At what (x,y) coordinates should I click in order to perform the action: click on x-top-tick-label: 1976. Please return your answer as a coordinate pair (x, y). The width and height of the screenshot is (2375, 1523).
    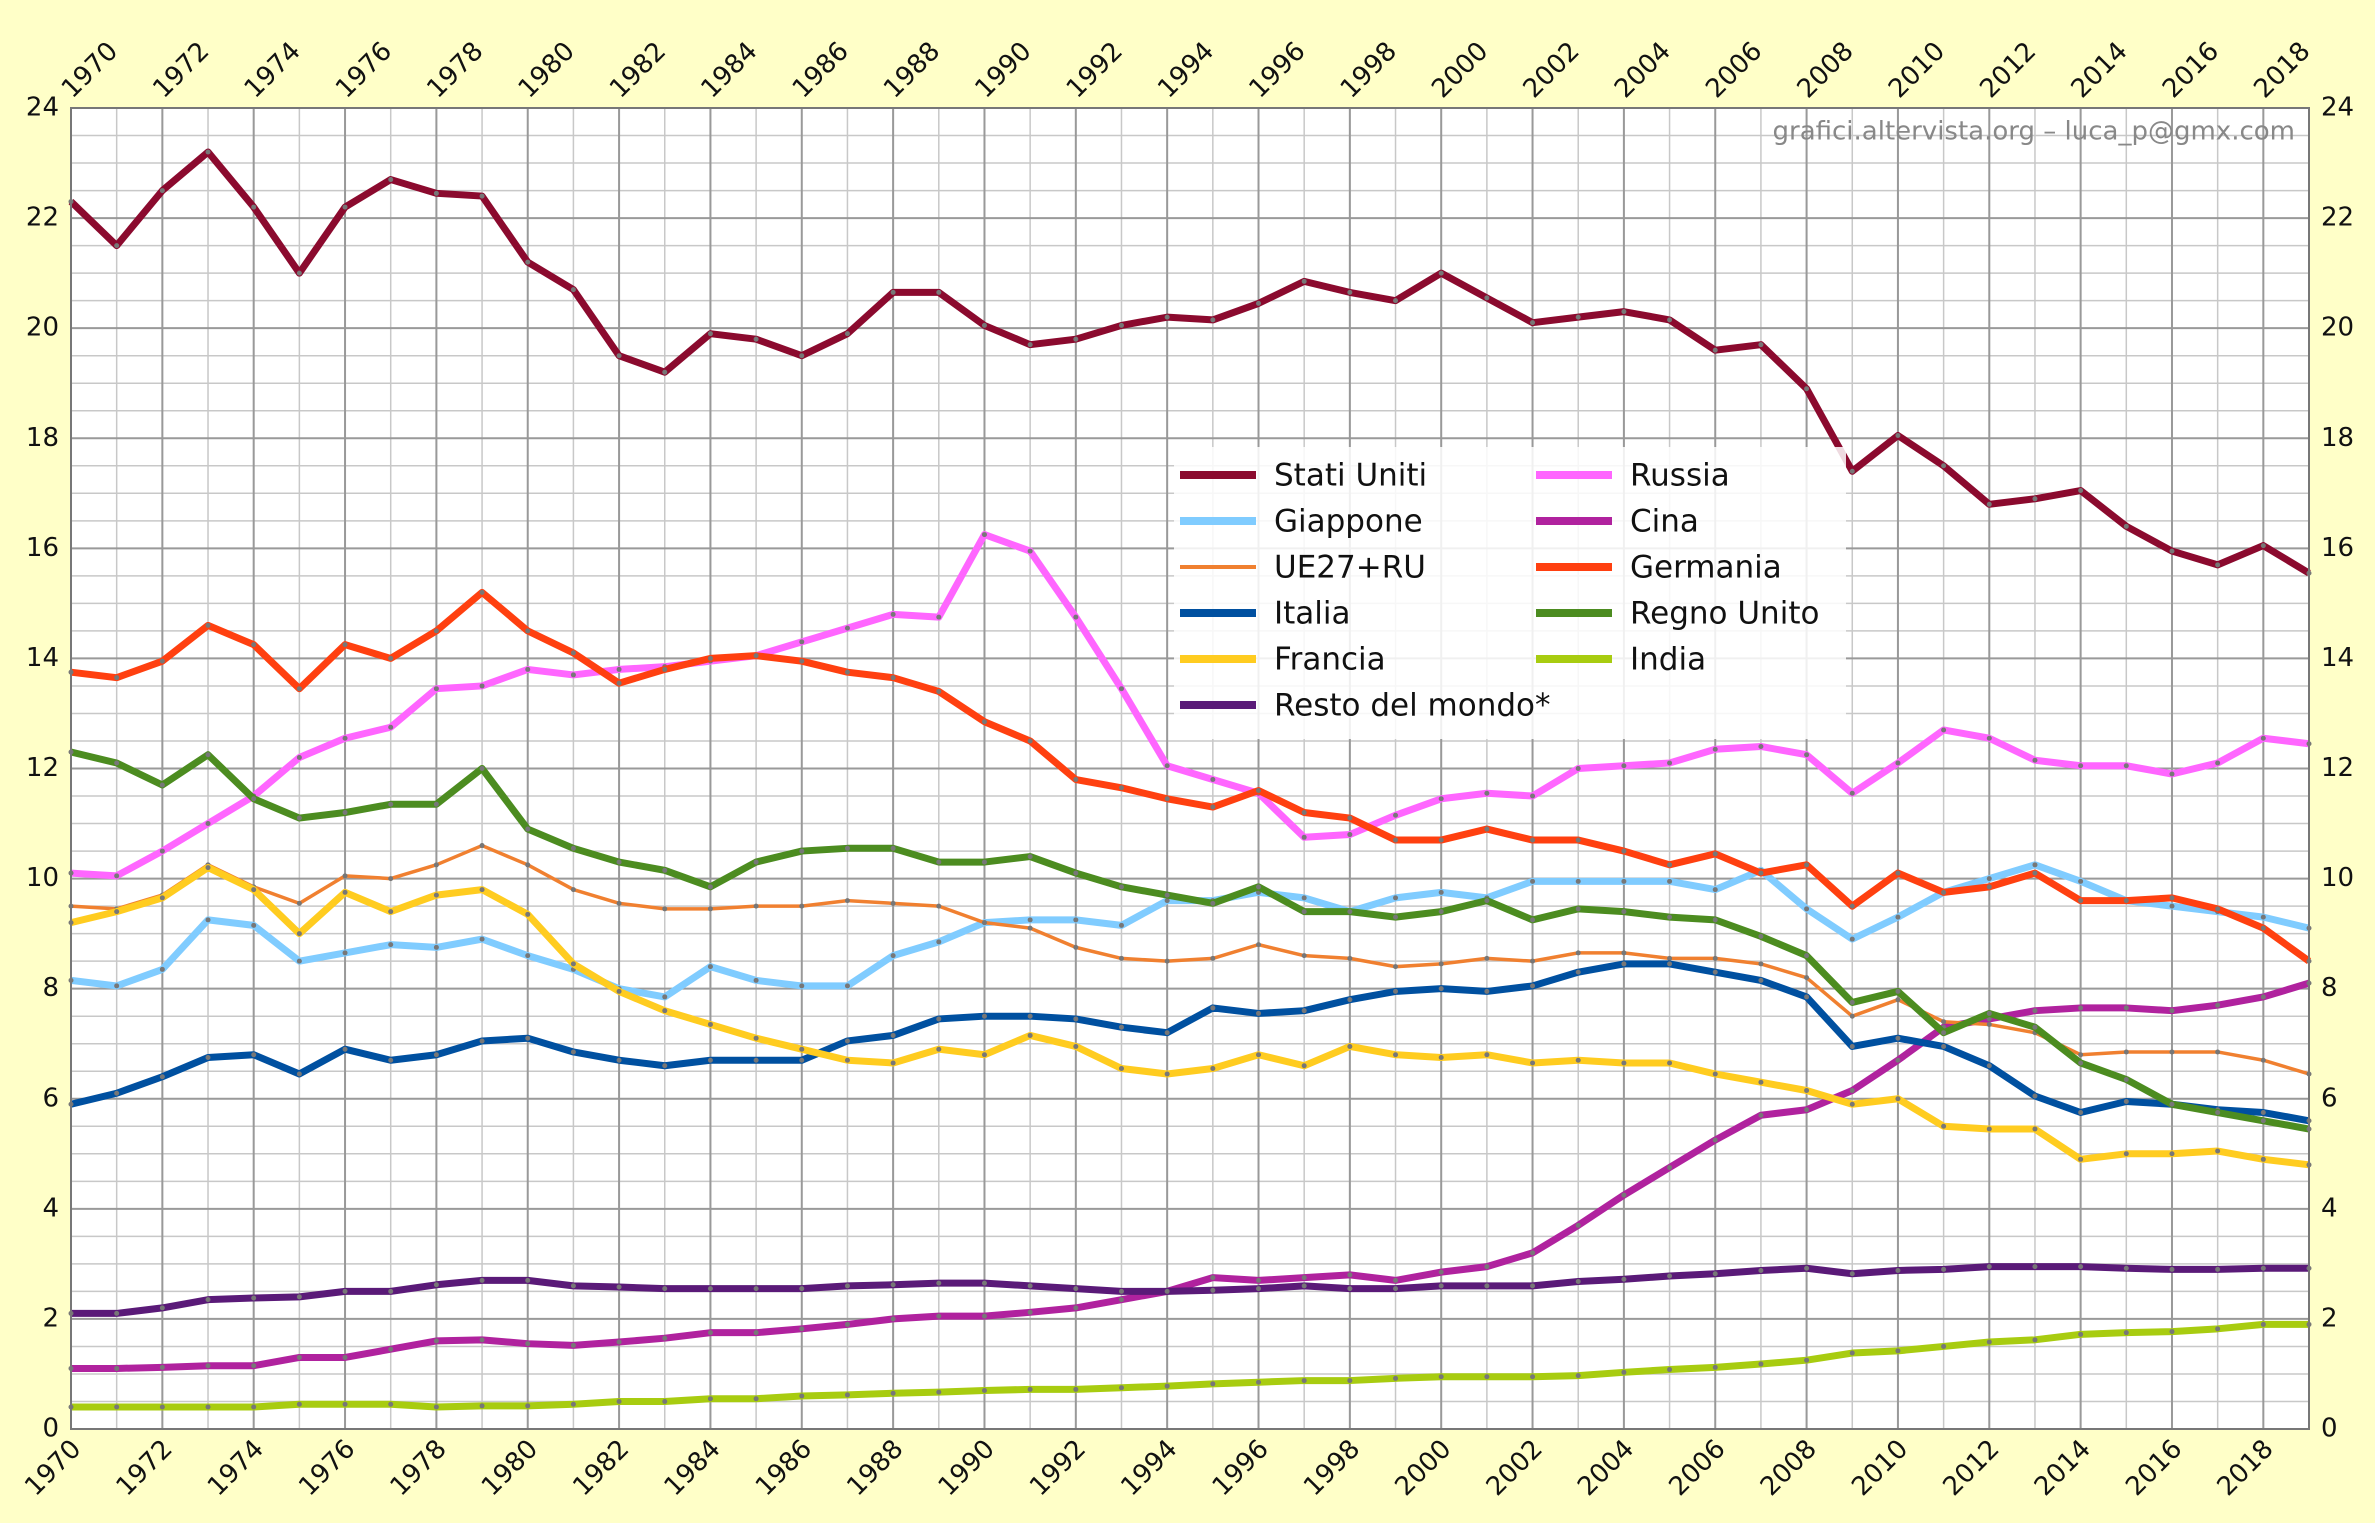
    Looking at the image, I should click on (364, 70).